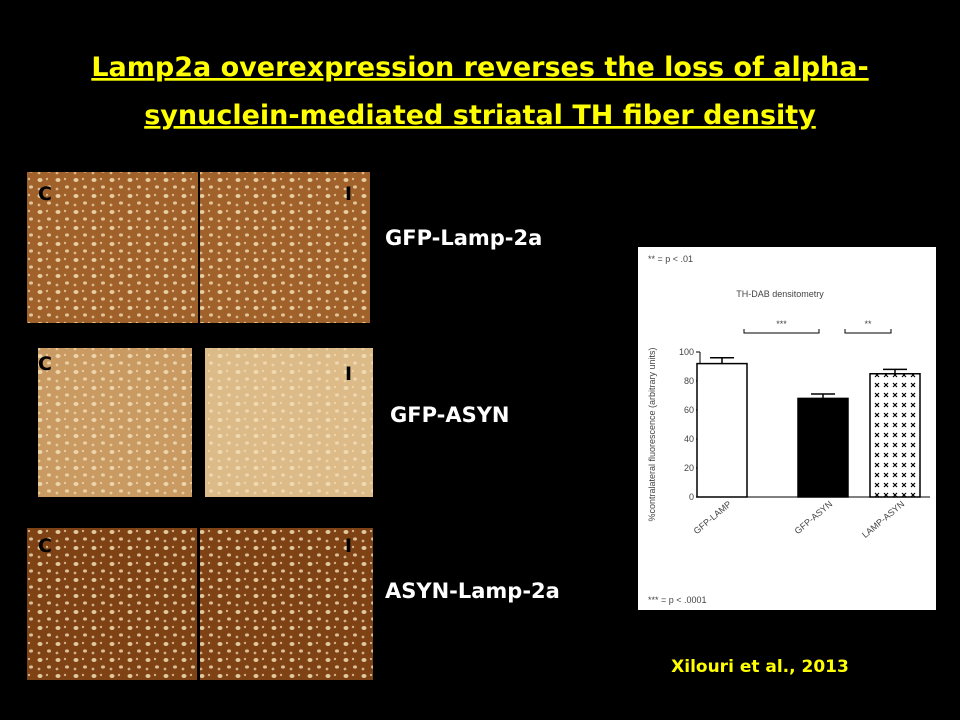 The width and height of the screenshot is (960, 720). I want to click on panel-label: GFP-Lamp-2a, so click(463, 238).